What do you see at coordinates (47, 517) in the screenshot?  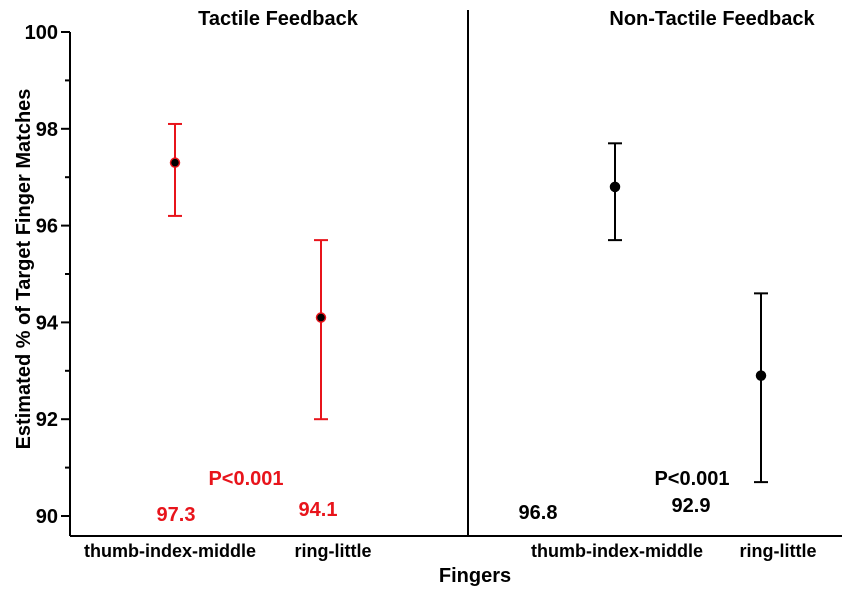 I see `y-tick-label: 90` at bounding box center [47, 517].